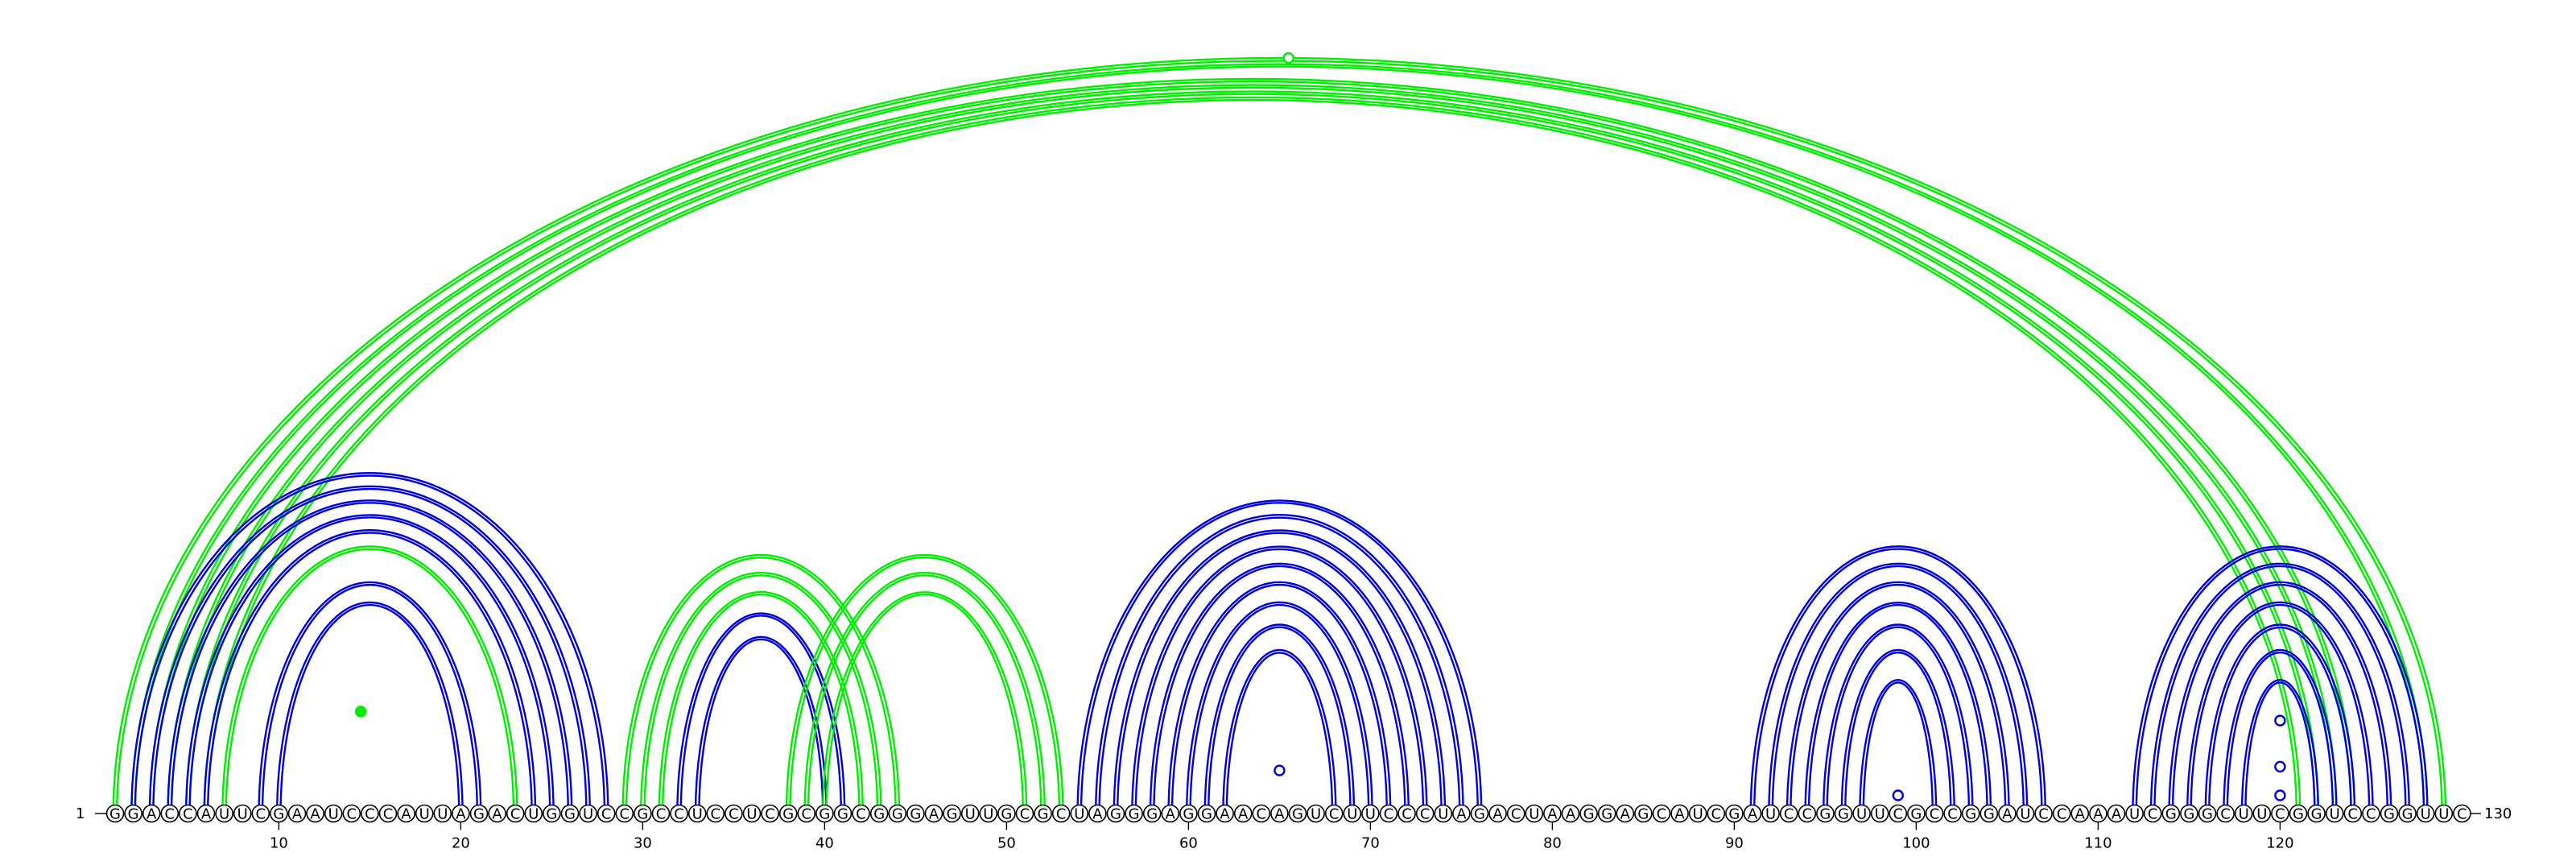  Describe the element at coordinates (1734, 843) in the screenshot. I see `position-tick-label: 90` at that location.